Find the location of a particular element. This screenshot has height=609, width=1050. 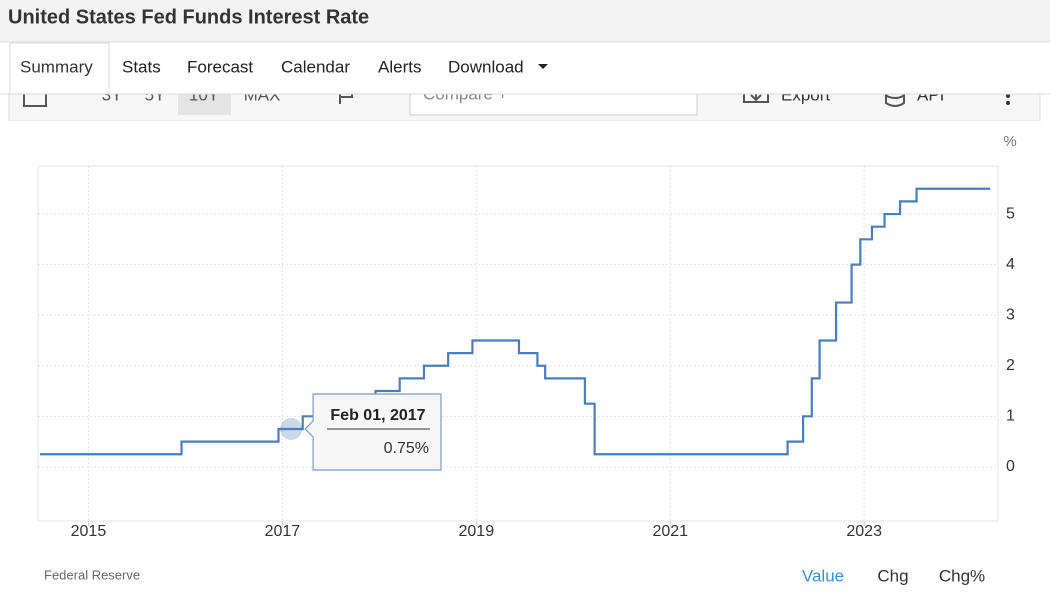

x-tick-label: 2023 is located at coordinates (864, 531).